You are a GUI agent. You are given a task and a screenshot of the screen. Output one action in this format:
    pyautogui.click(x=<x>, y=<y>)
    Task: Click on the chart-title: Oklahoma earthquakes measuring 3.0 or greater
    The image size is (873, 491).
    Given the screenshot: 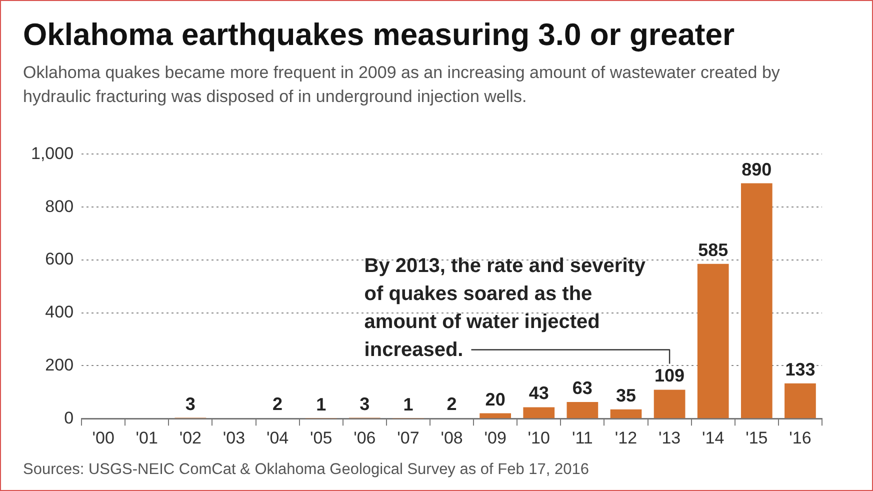 What is the action you would take?
    pyautogui.click(x=379, y=35)
    